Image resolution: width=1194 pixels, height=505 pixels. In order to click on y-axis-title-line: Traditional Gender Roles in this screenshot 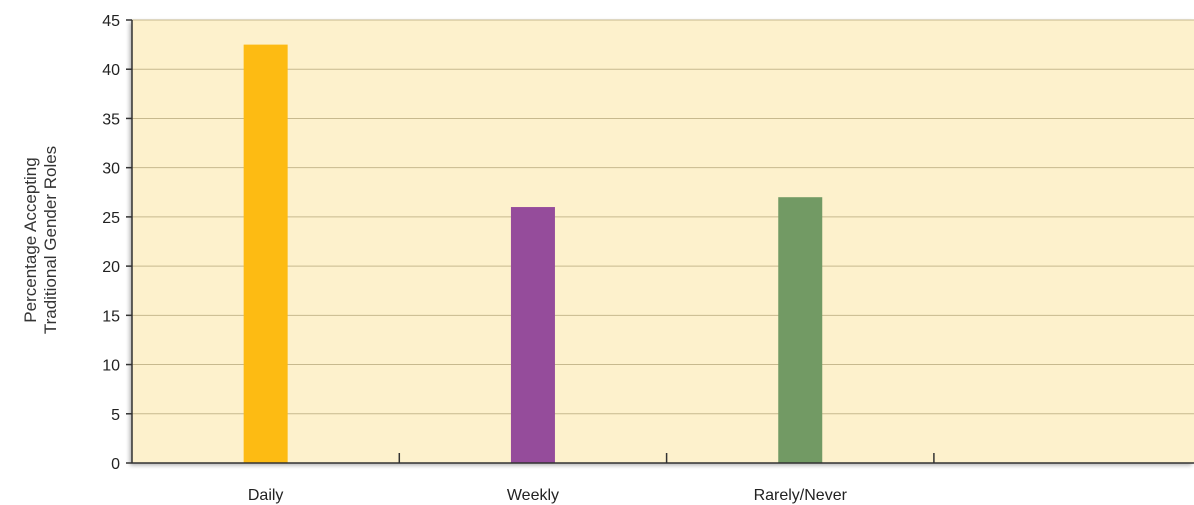, I will do `click(50, 240)`.